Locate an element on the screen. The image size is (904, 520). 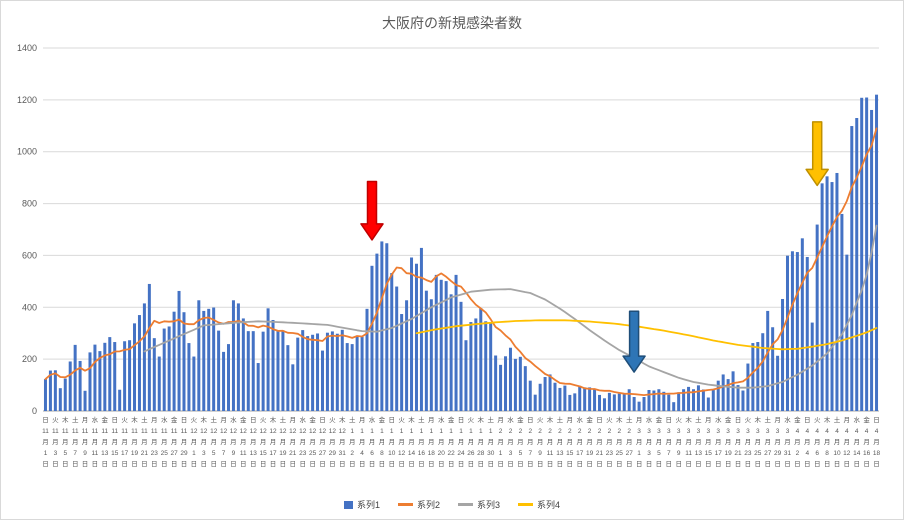
x-axis-label: 月 11 月 23 日 is located at coordinates (155, 442).